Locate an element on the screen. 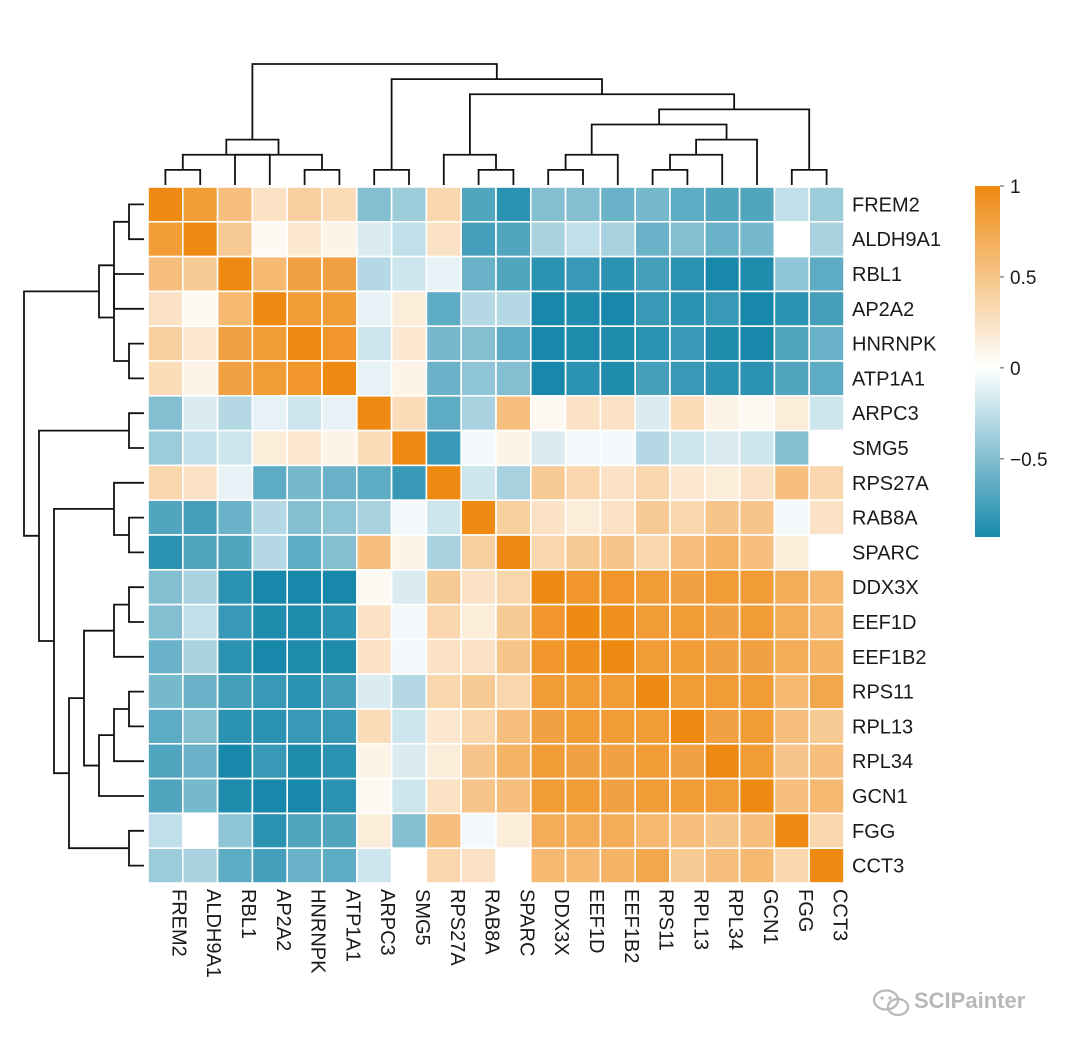 This screenshot has width=1080, height=1044. heatmap-cell-eef1b2-rps27a is located at coordinates (443, 657).